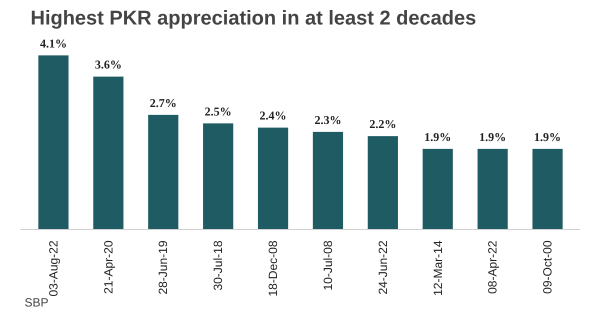  I want to click on x-tick-label: 10-Jul-08, so click(327, 265).